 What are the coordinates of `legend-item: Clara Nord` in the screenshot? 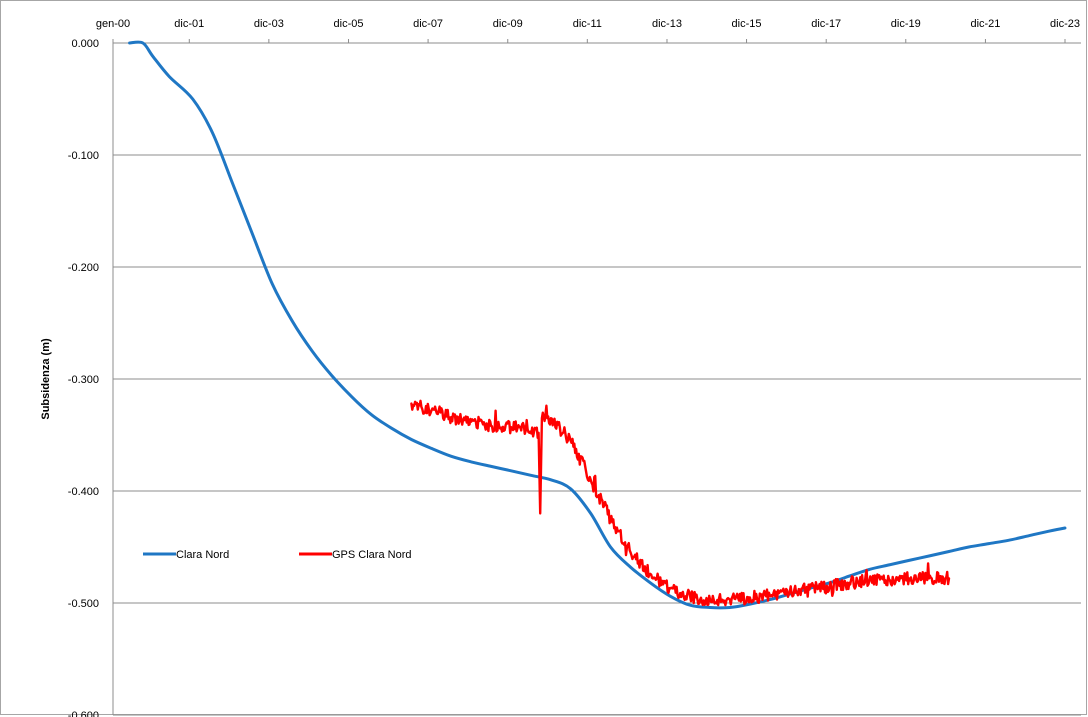 It's located at (186, 555).